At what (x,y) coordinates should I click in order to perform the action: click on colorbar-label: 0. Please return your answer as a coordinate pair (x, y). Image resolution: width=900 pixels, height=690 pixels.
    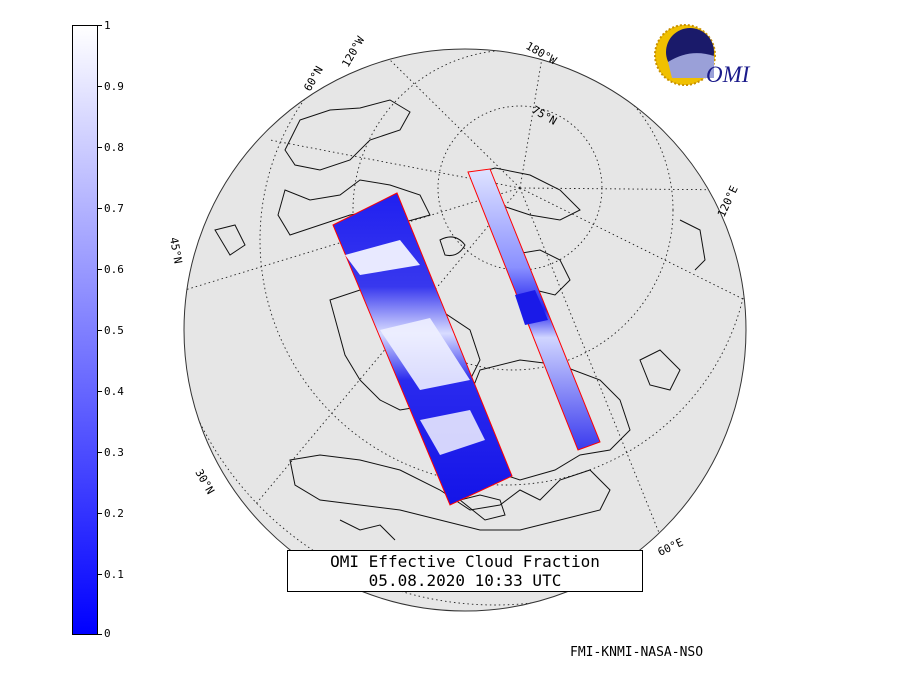
    Looking at the image, I should click on (107, 633).